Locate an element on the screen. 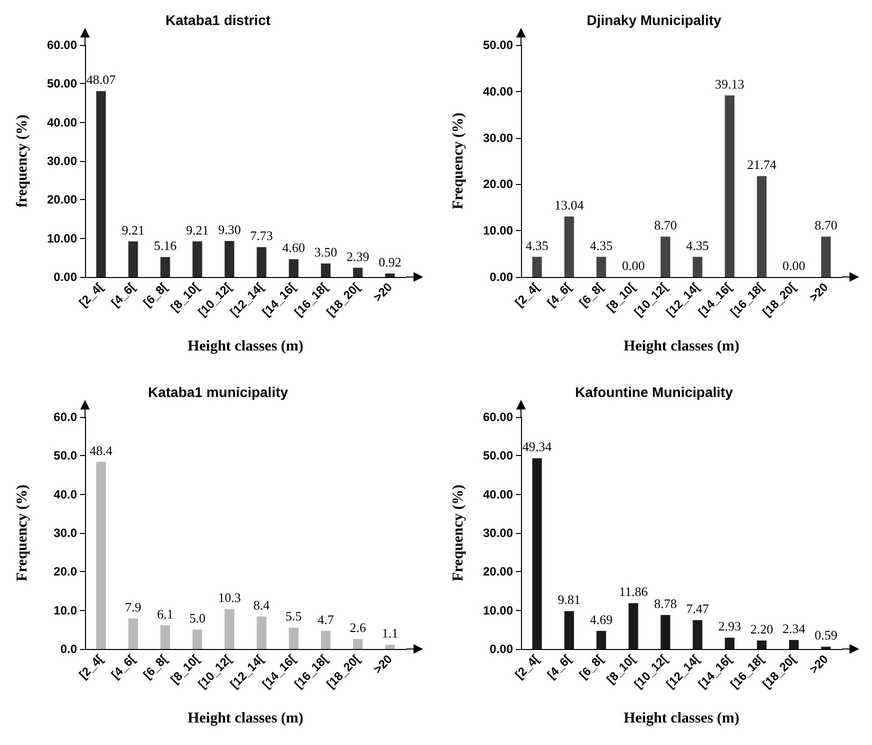  data-label: 1.1 is located at coordinates (390, 633).